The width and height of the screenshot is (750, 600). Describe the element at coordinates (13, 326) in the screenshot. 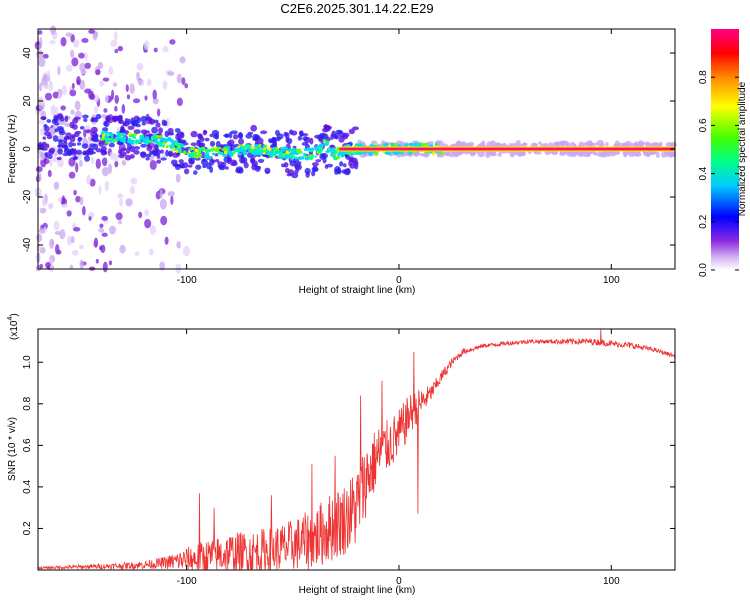

I see `svg-text: (x104)` at that location.